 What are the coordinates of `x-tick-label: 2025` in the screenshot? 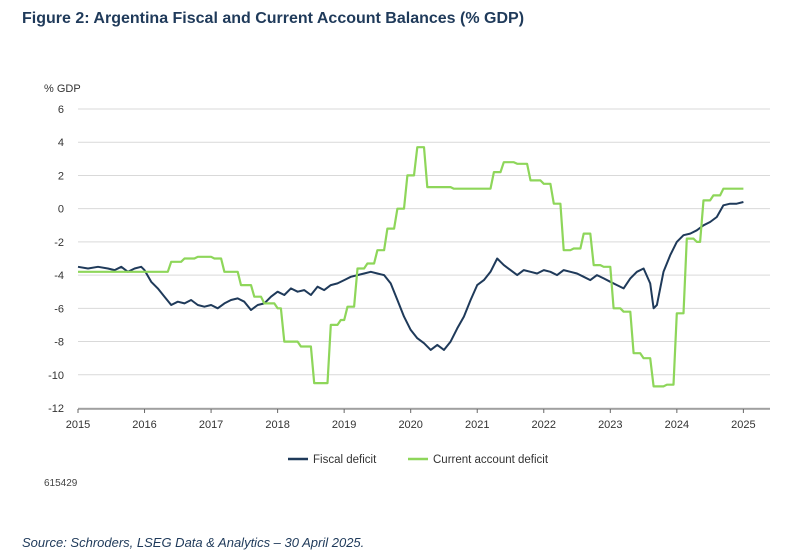 It's located at (743, 425).